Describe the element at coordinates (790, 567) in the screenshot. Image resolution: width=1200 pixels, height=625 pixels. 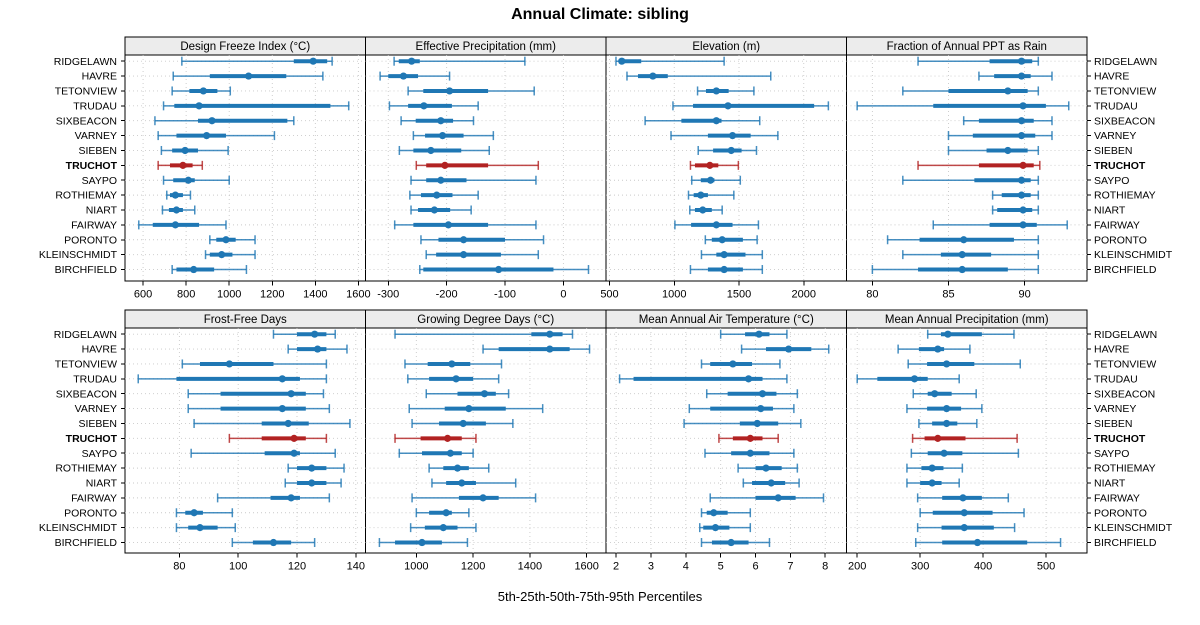
I see `x-tick-label: 7` at that location.